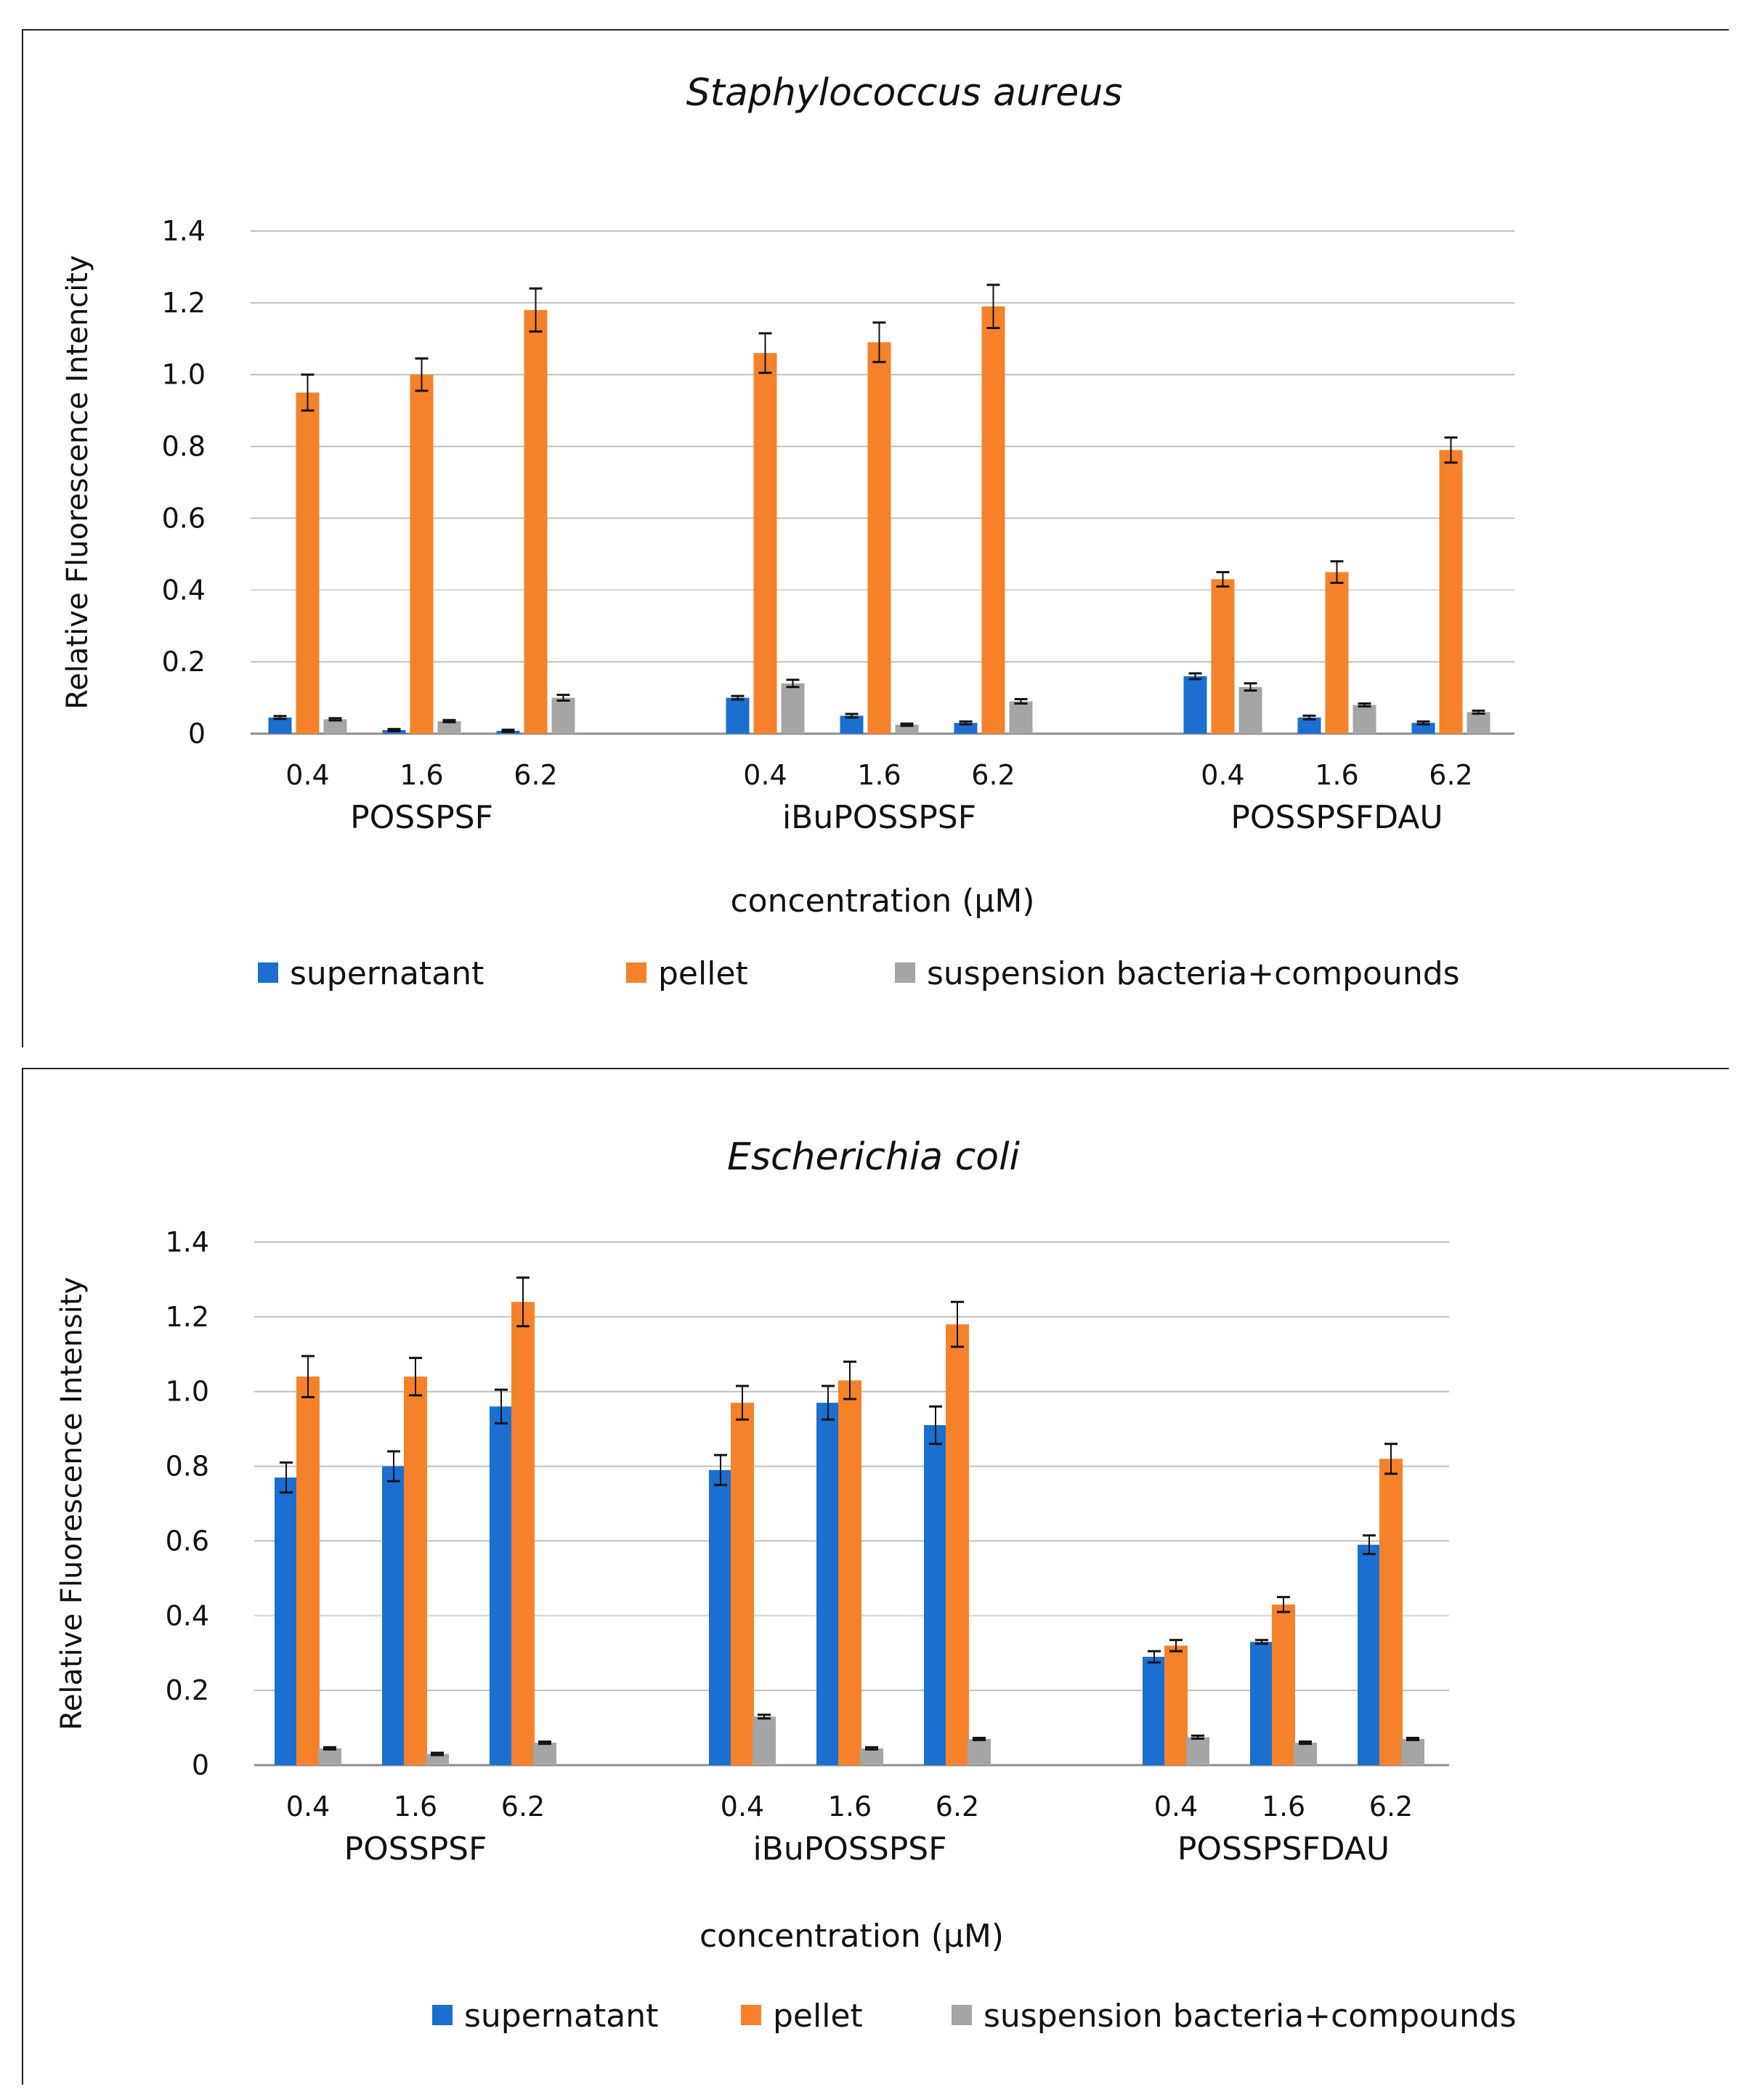 The width and height of the screenshot is (1744, 2100). I want to click on panel-1-left-border, so click(22, 538).